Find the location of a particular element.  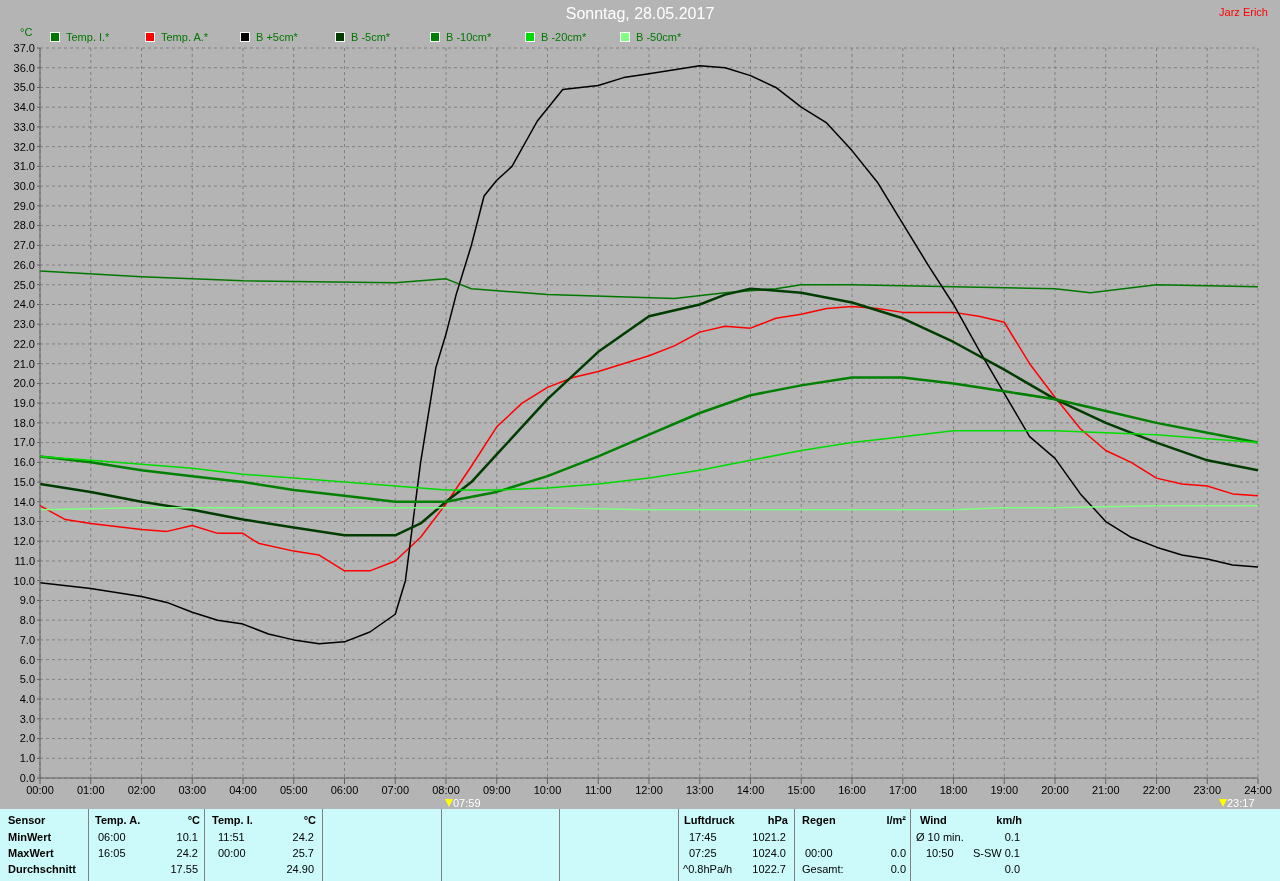

text: 0.1 is located at coordinates (1012, 837).